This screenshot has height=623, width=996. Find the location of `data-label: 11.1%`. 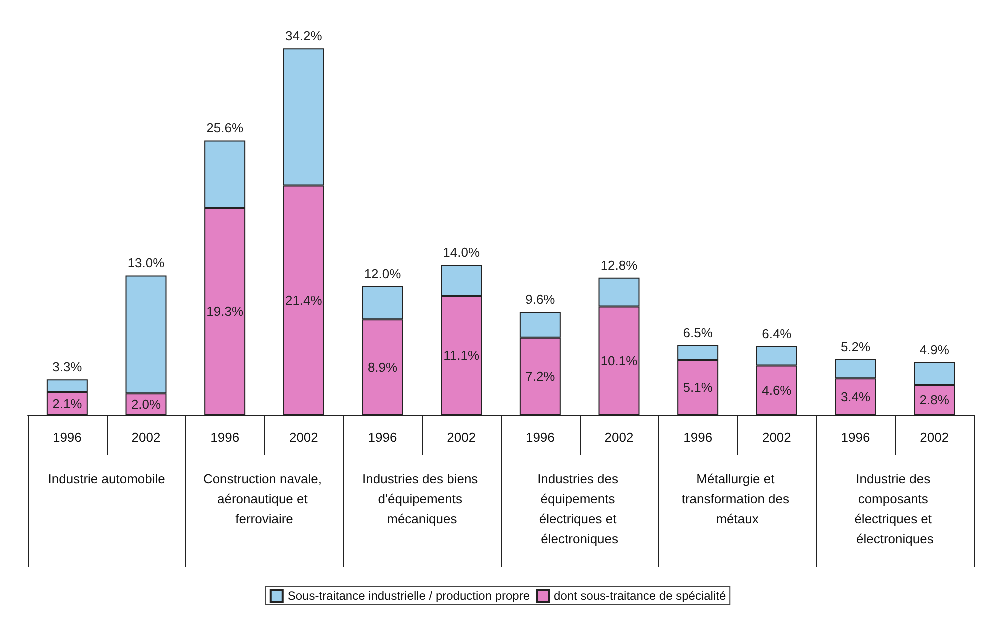

data-label: 11.1% is located at coordinates (462, 356).